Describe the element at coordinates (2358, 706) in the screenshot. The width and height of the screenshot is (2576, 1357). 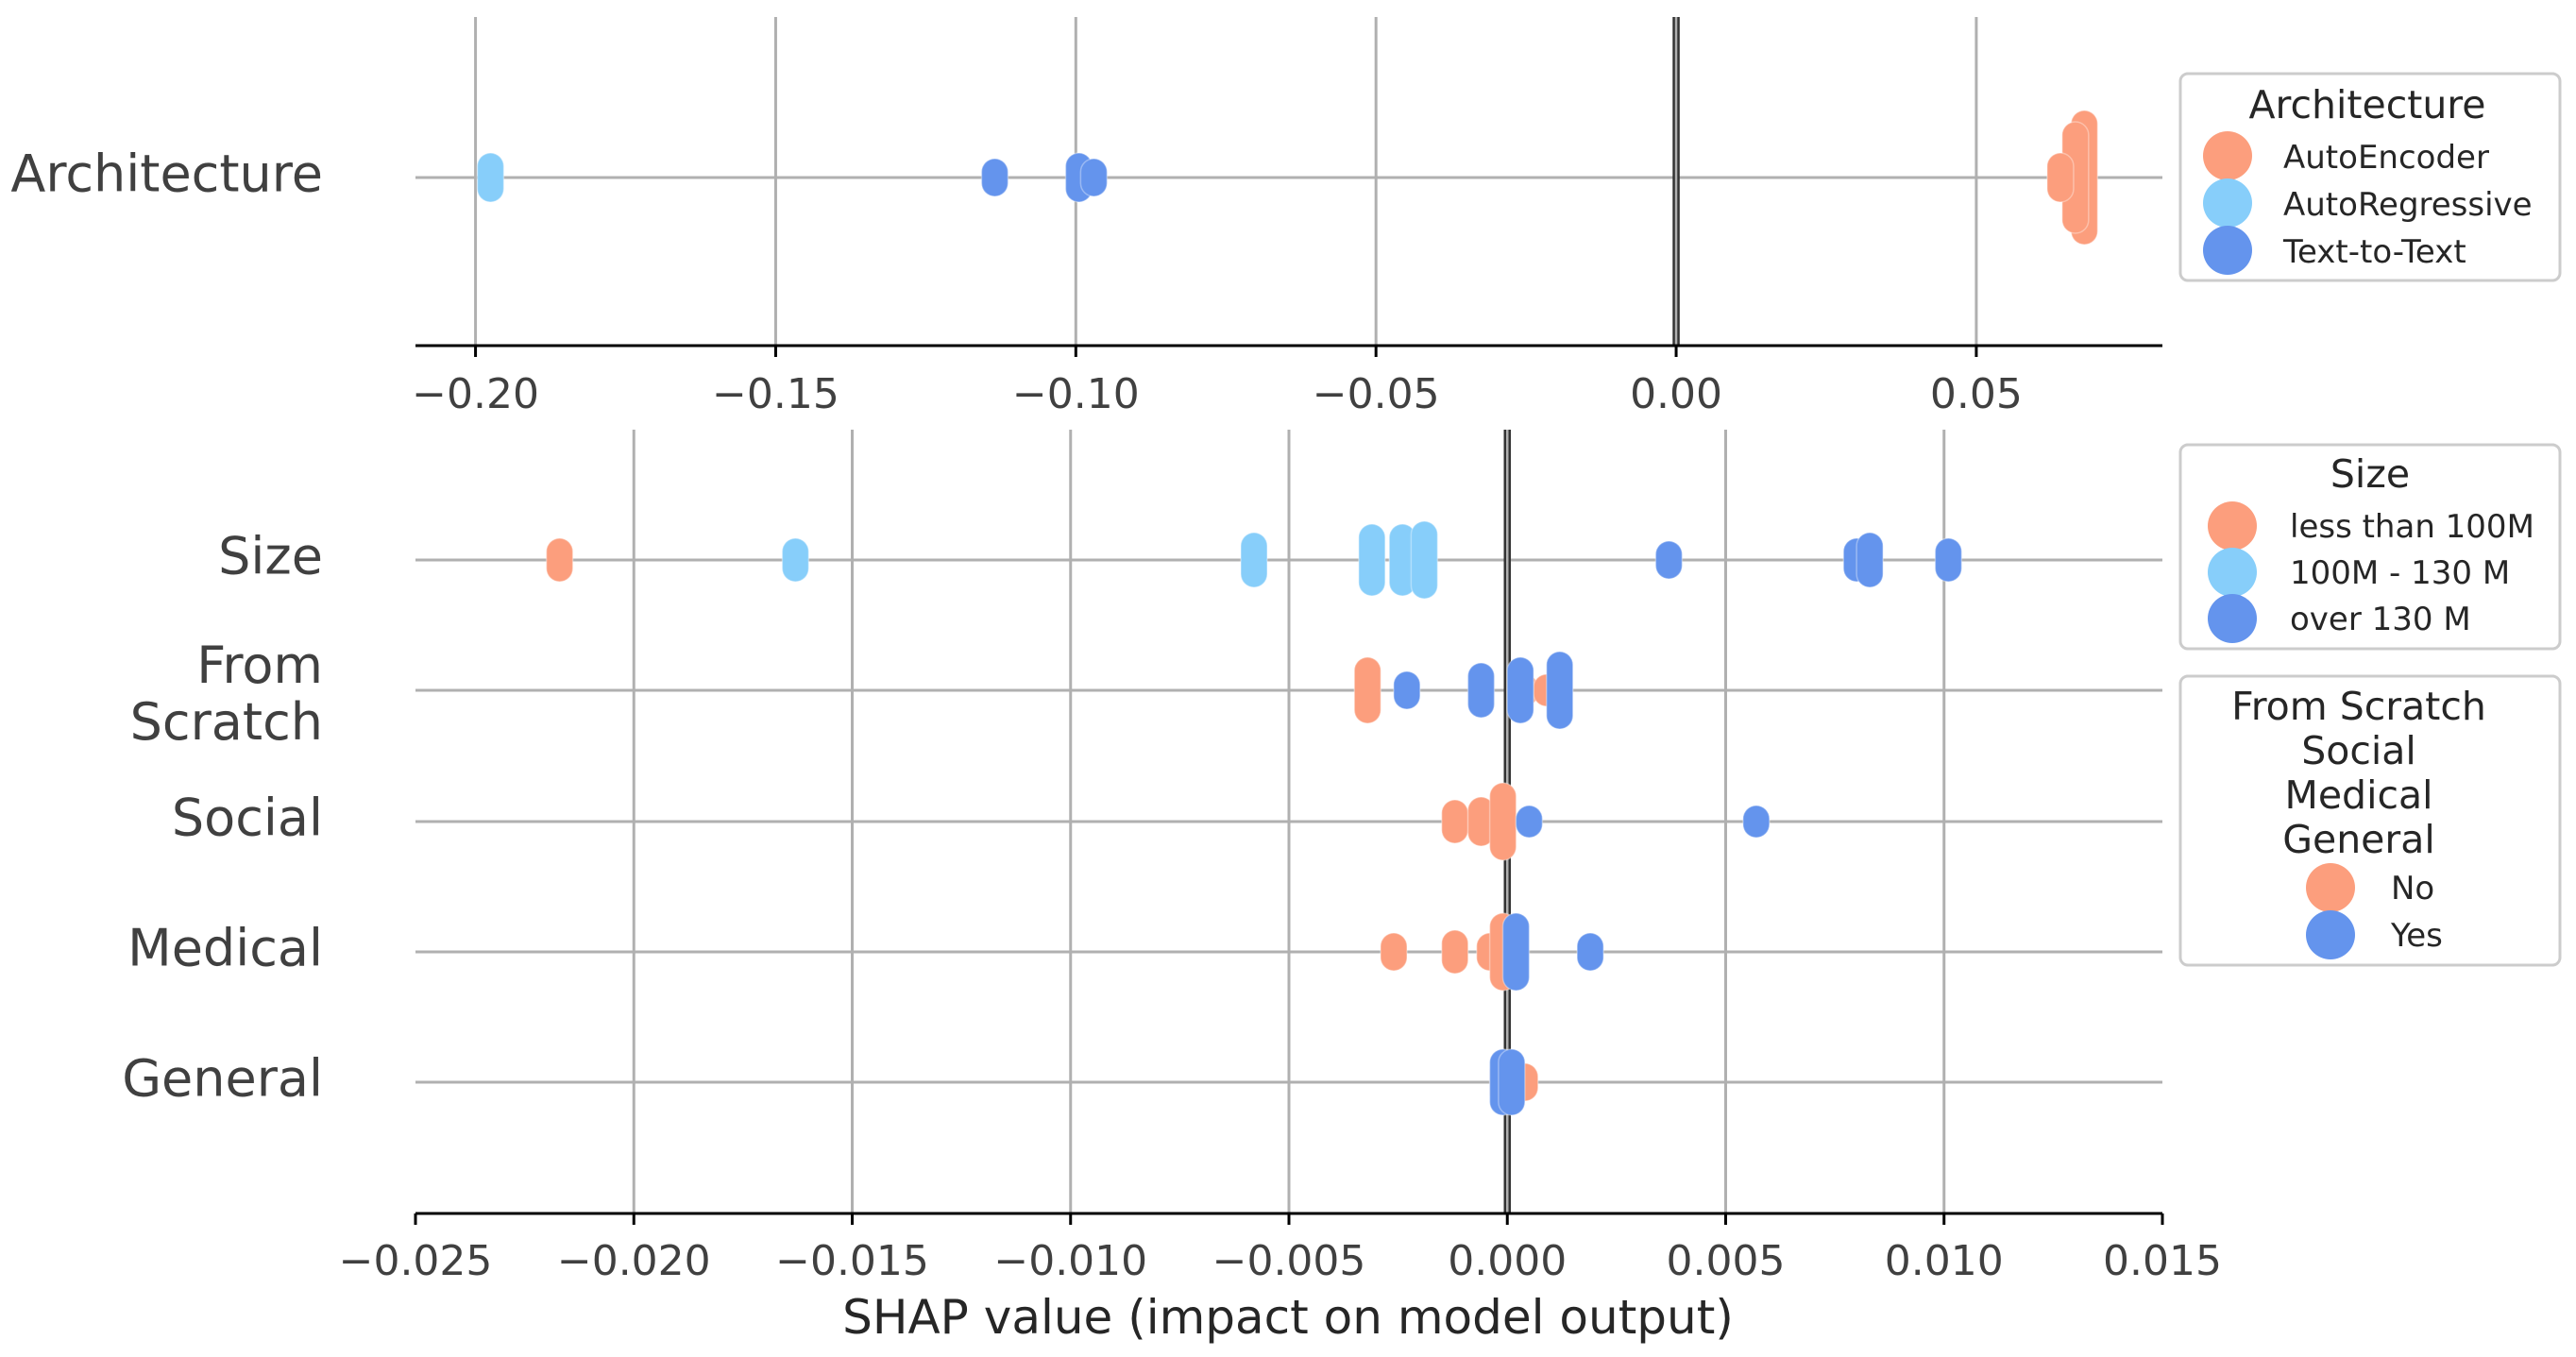
I see `binary-legend-title-from-scratch: From Scratch` at that location.